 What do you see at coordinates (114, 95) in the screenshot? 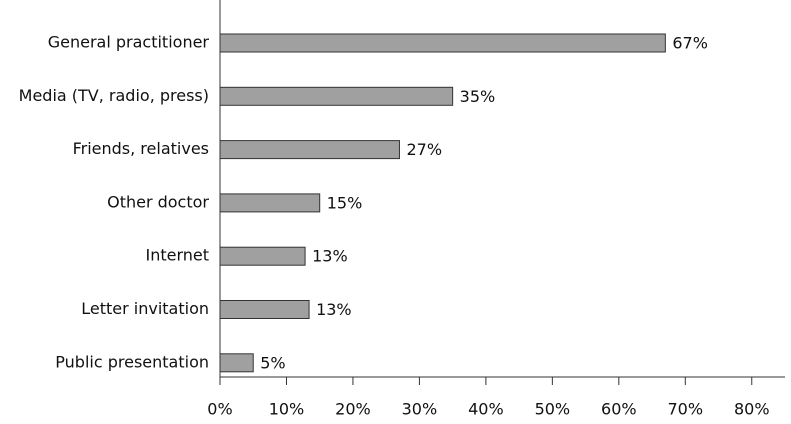
I see `category-label: Media (TV, radio, press)` at bounding box center [114, 95].